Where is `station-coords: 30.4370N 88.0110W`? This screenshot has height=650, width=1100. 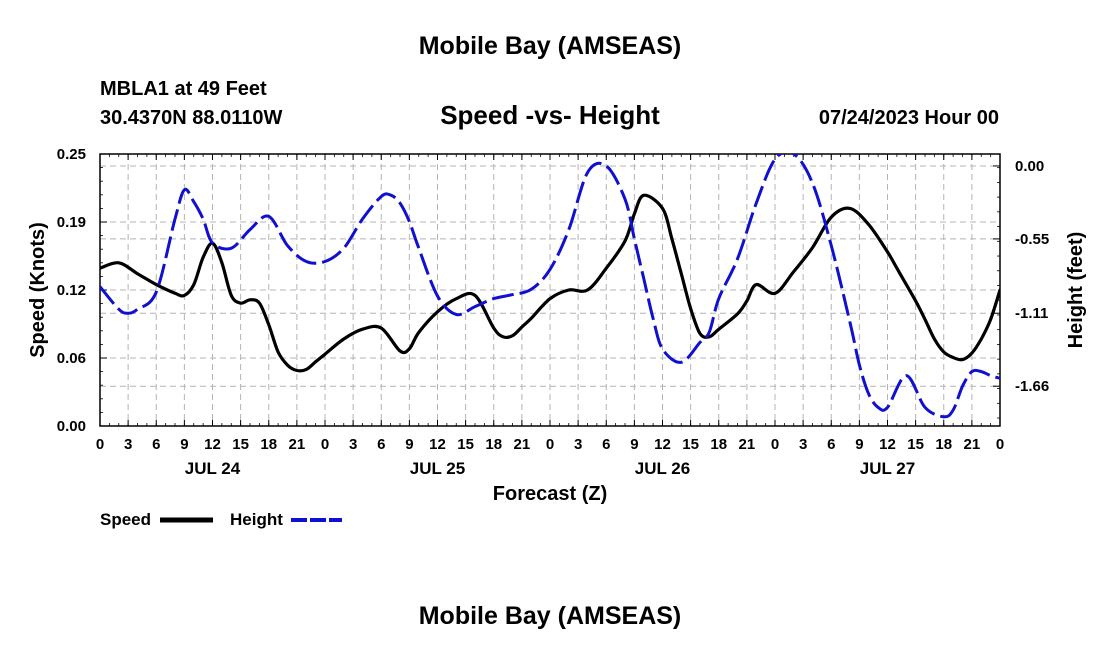
station-coords: 30.4370N 88.0110W is located at coordinates (191, 118).